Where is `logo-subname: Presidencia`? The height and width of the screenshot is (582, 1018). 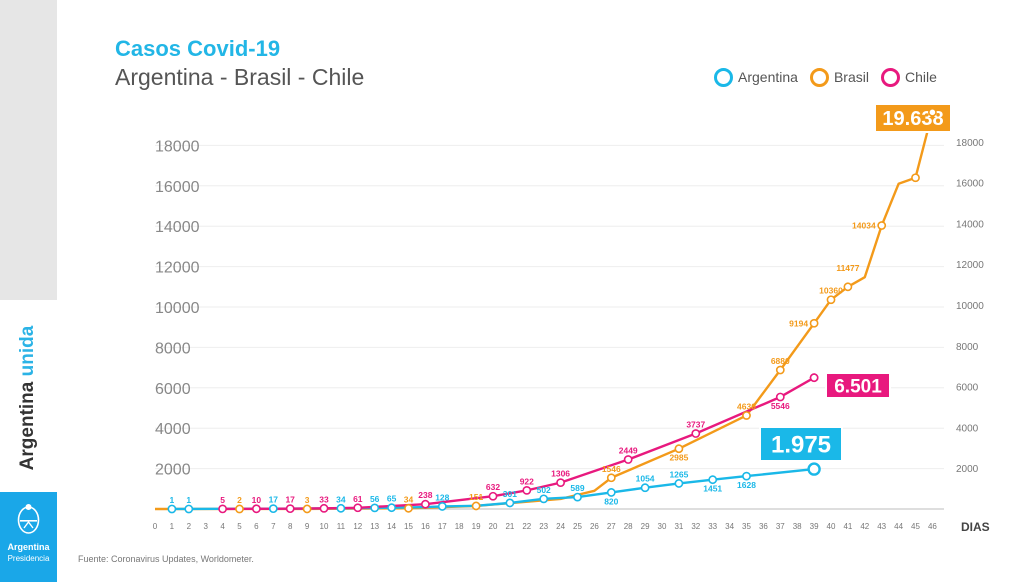 logo-subname: Presidencia is located at coordinates (28, 558).